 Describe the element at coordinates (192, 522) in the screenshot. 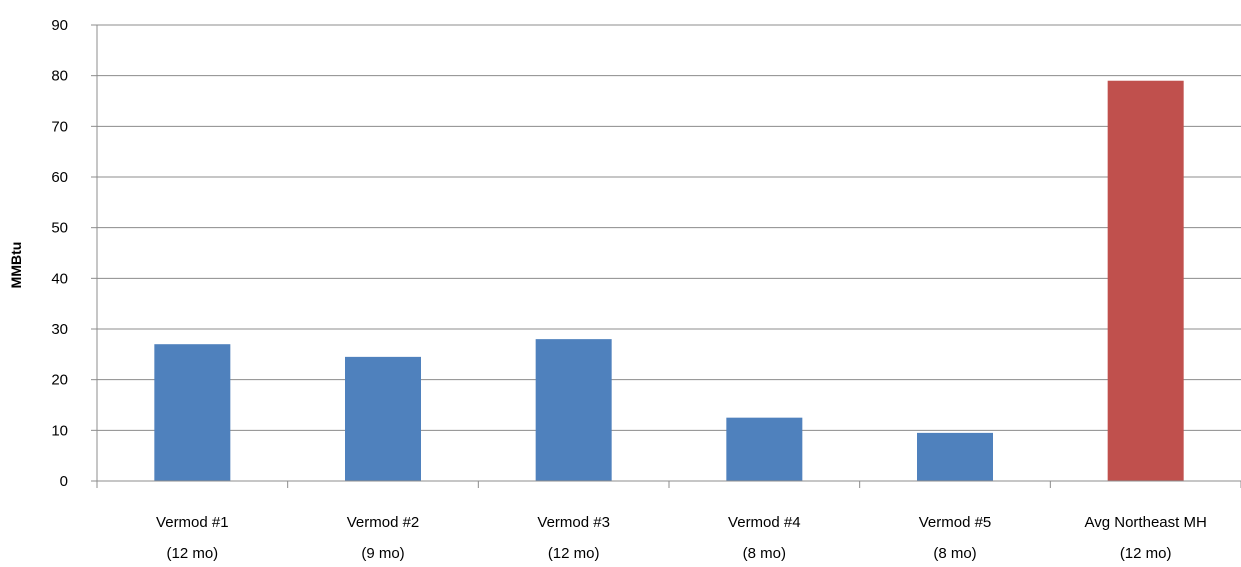

I see `x-label-1-name: Vermod #1` at that location.